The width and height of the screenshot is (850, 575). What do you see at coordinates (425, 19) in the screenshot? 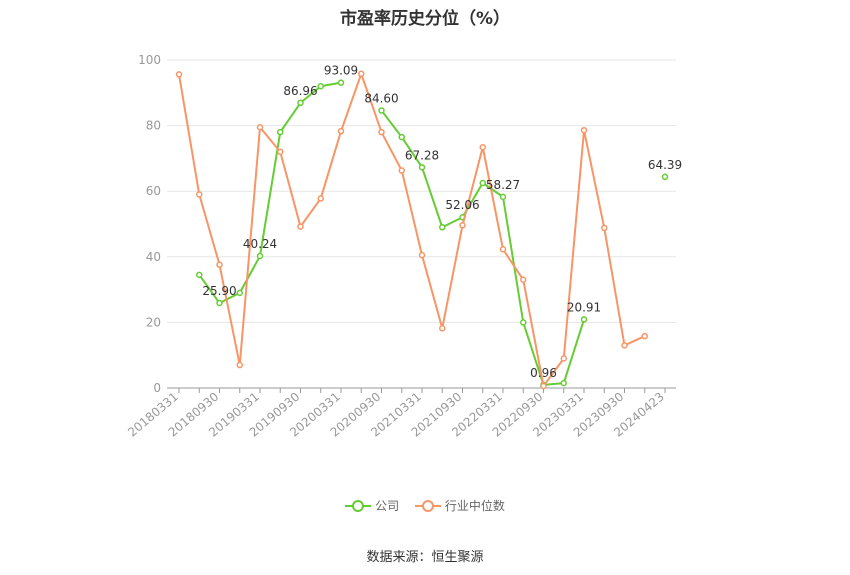
I see `chart-title: 市盈率历史分位（%）` at bounding box center [425, 19].